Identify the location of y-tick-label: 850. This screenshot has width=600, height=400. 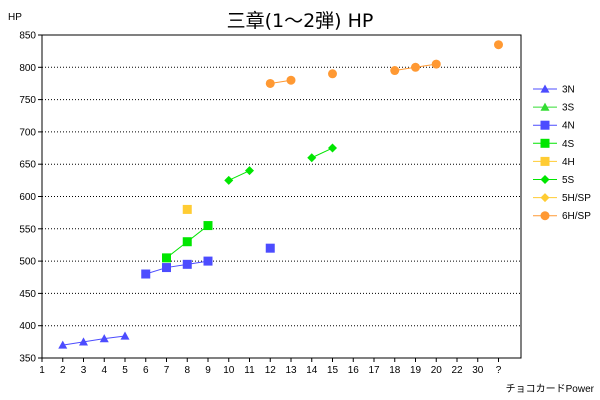
(27, 36).